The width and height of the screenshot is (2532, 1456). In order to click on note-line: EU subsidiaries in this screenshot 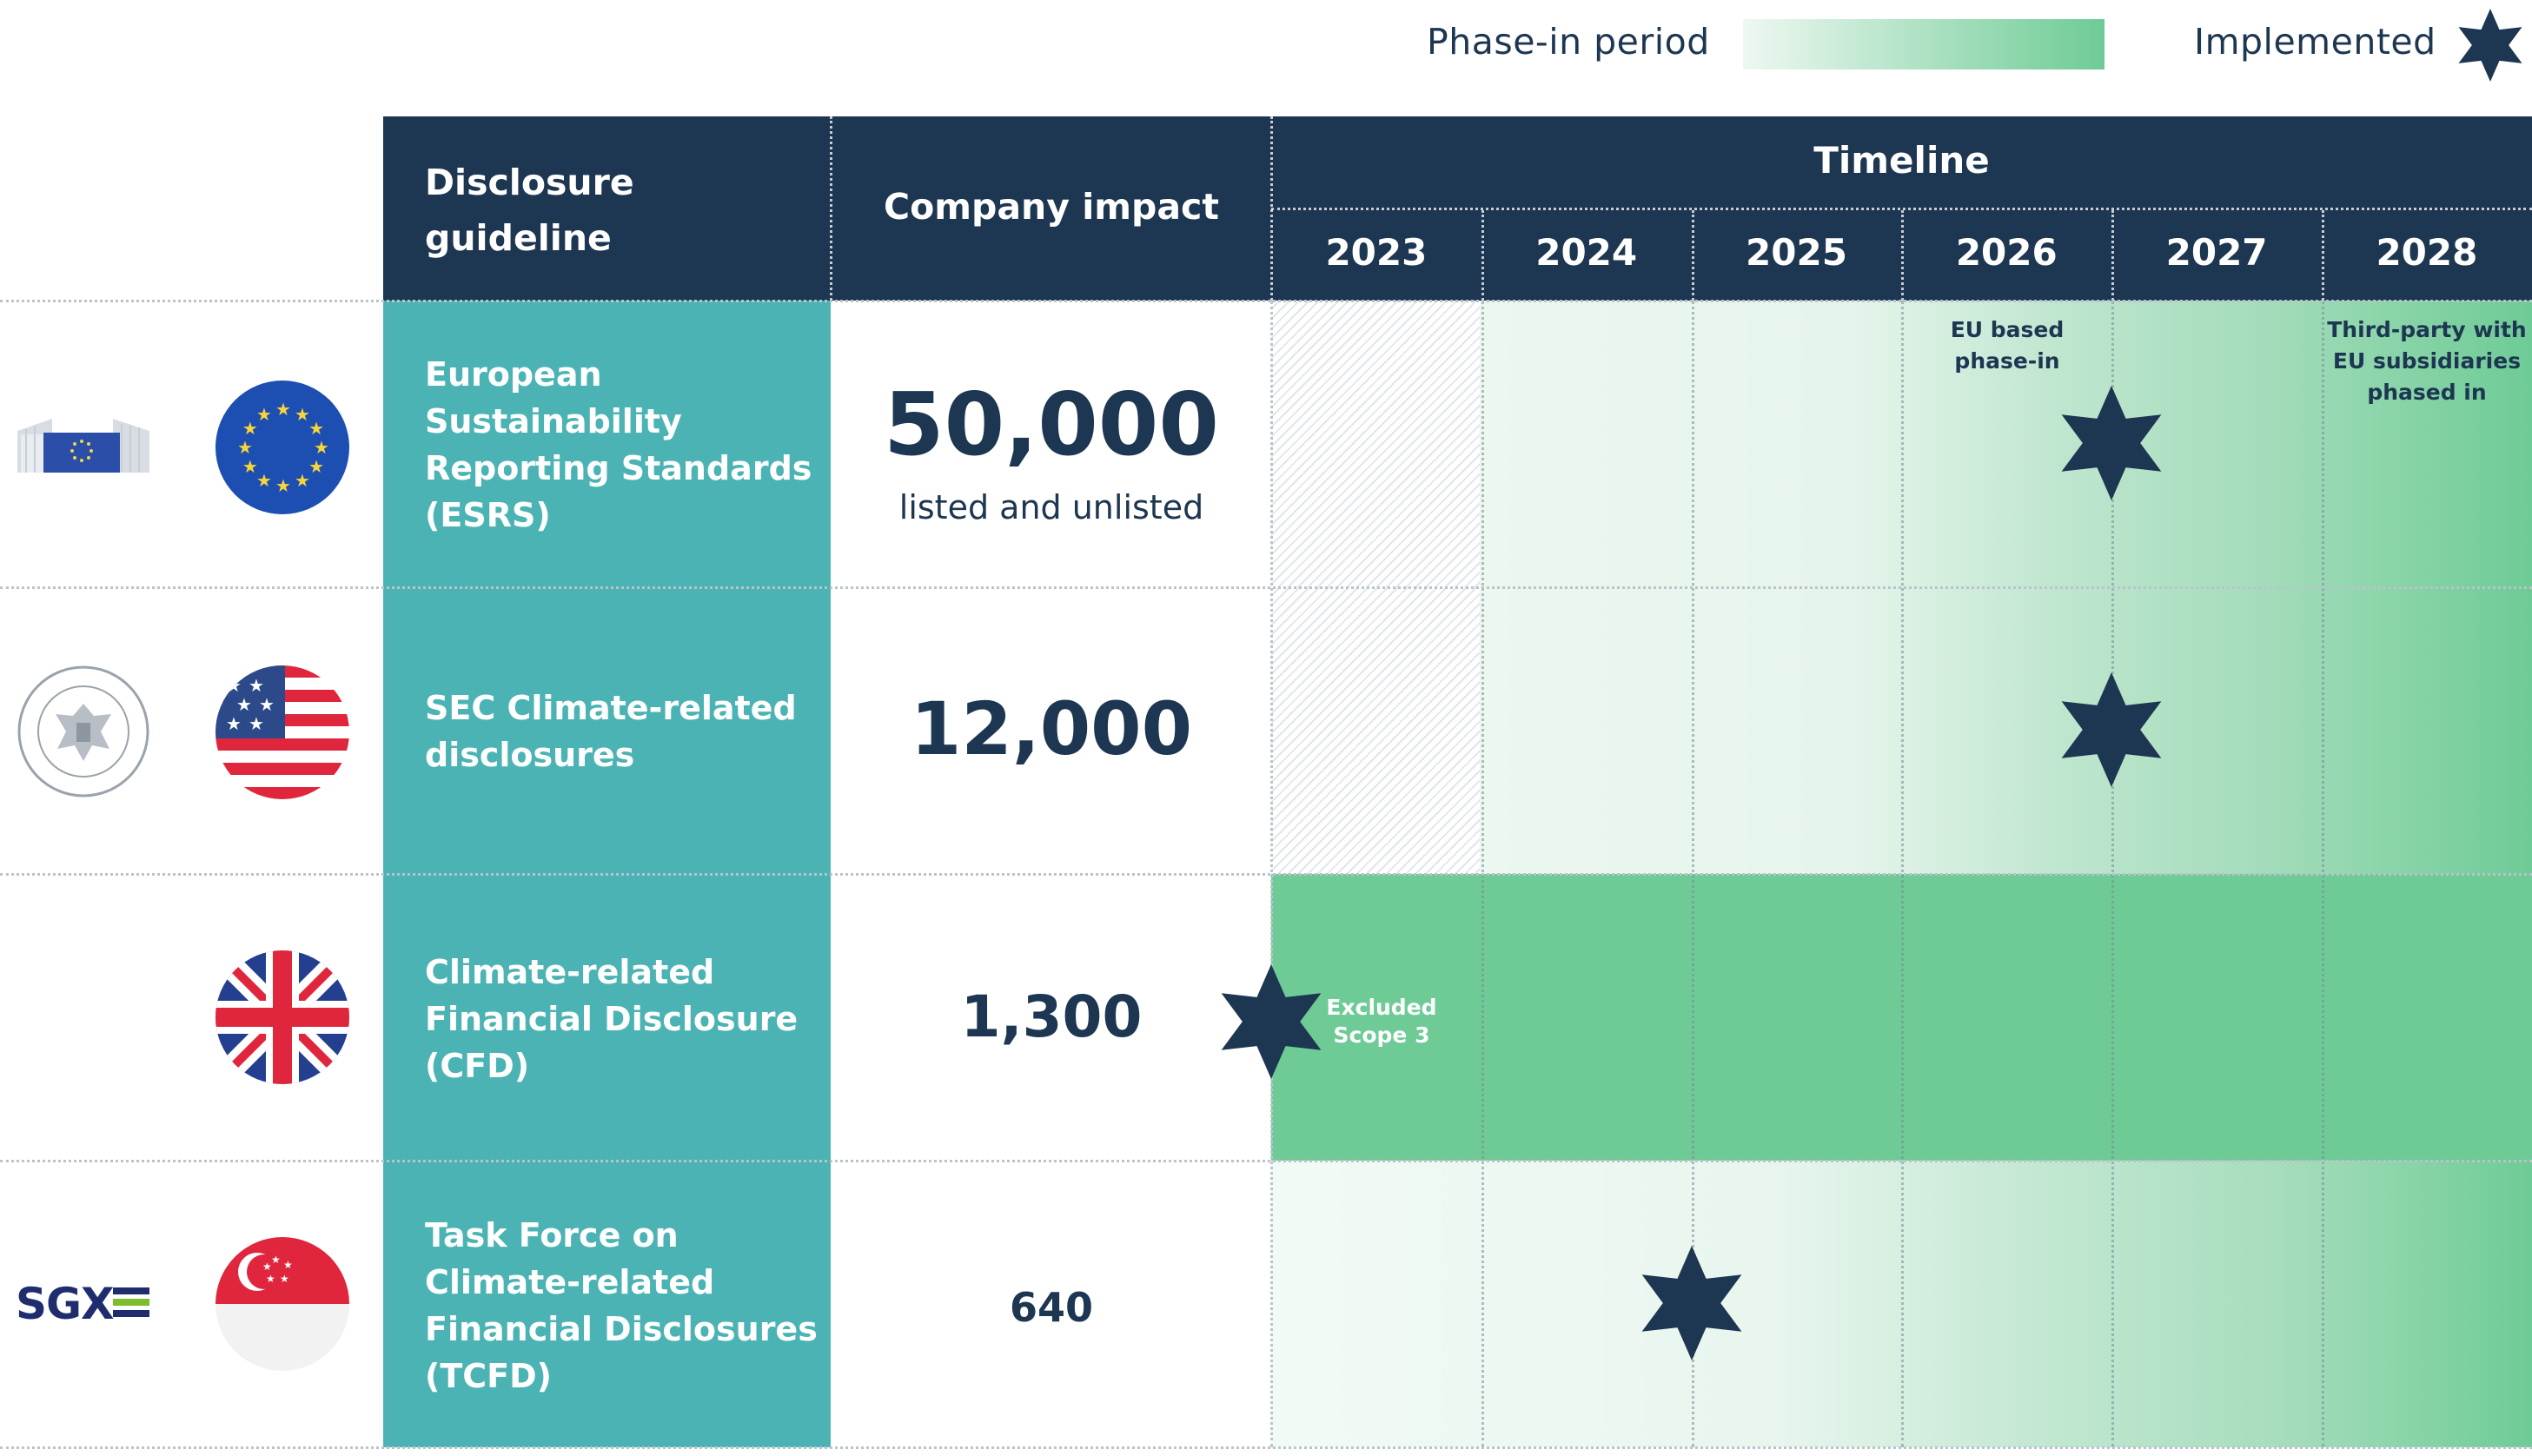, I will do `click(2427, 361)`.